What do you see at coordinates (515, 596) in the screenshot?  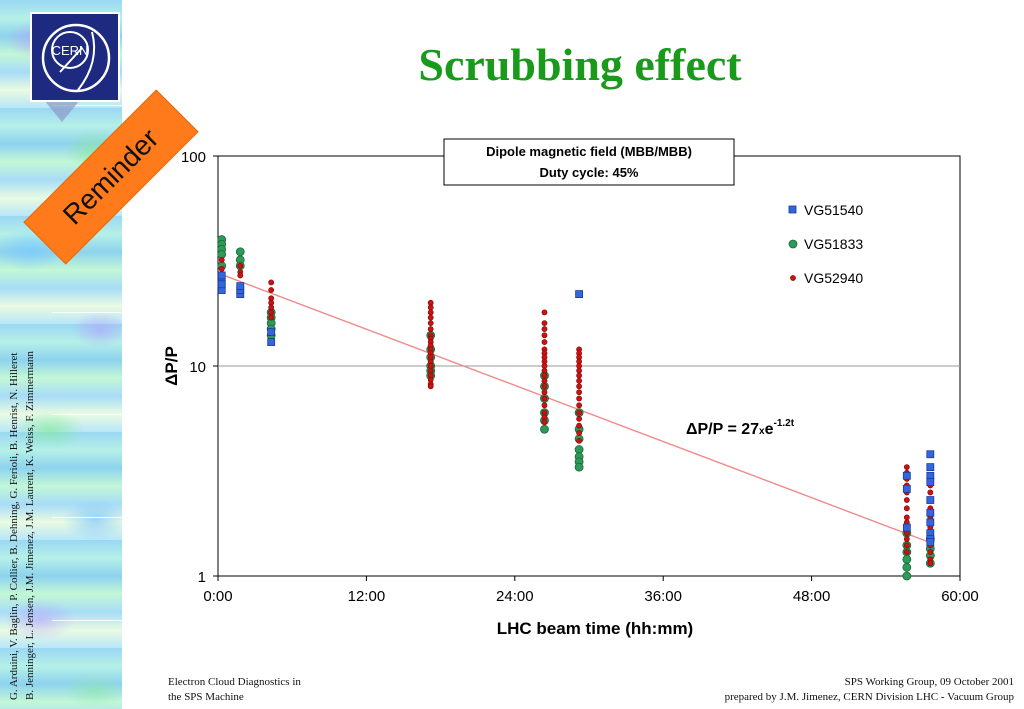 I see `x-tick-label: 24:00` at bounding box center [515, 596].